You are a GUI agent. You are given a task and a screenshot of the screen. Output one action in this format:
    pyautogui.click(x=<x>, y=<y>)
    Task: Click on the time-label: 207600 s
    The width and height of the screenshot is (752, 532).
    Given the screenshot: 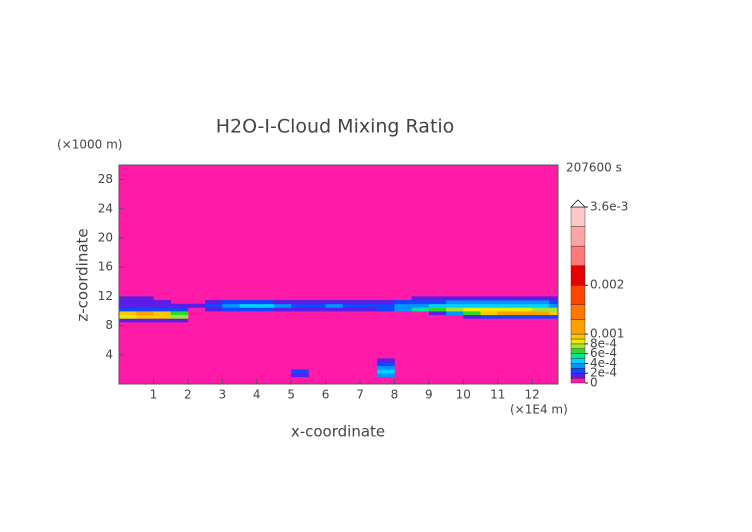 What is the action you would take?
    pyautogui.click(x=594, y=168)
    